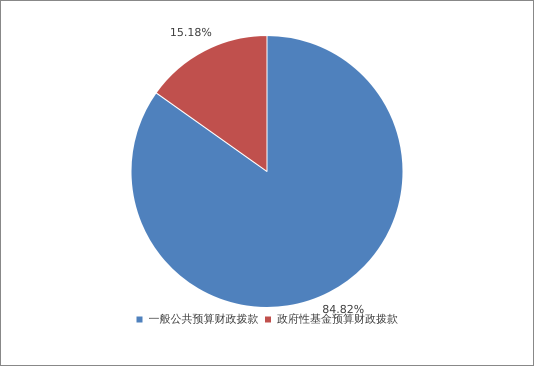 This screenshot has width=534, height=366. I want to click on legend-label: 一般公共预算财政拨款, so click(203, 319).